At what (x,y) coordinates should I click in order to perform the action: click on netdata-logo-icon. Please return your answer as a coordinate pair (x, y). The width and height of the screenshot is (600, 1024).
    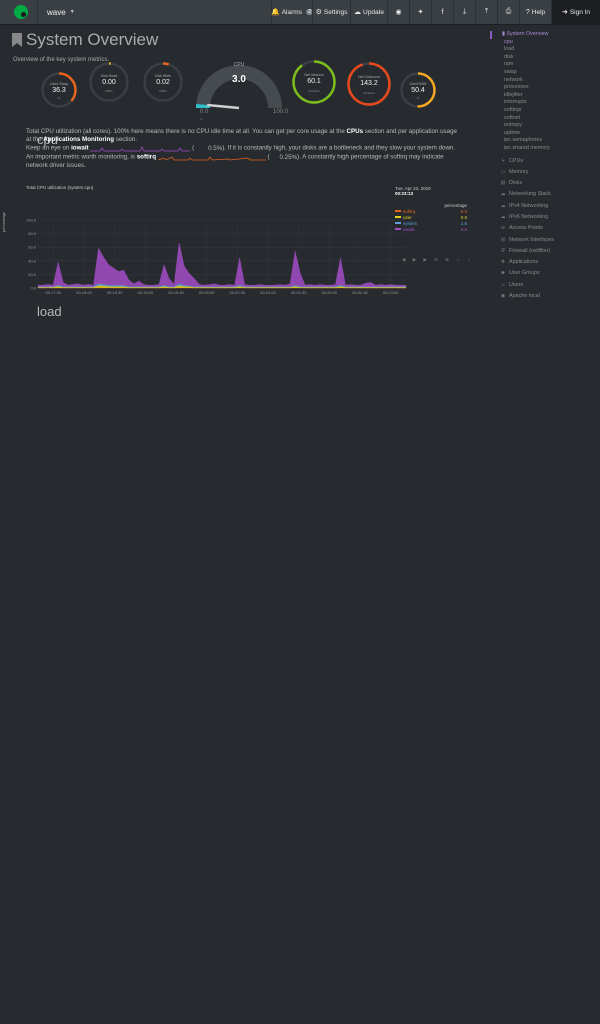
    Looking at the image, I should click on (21, 12).